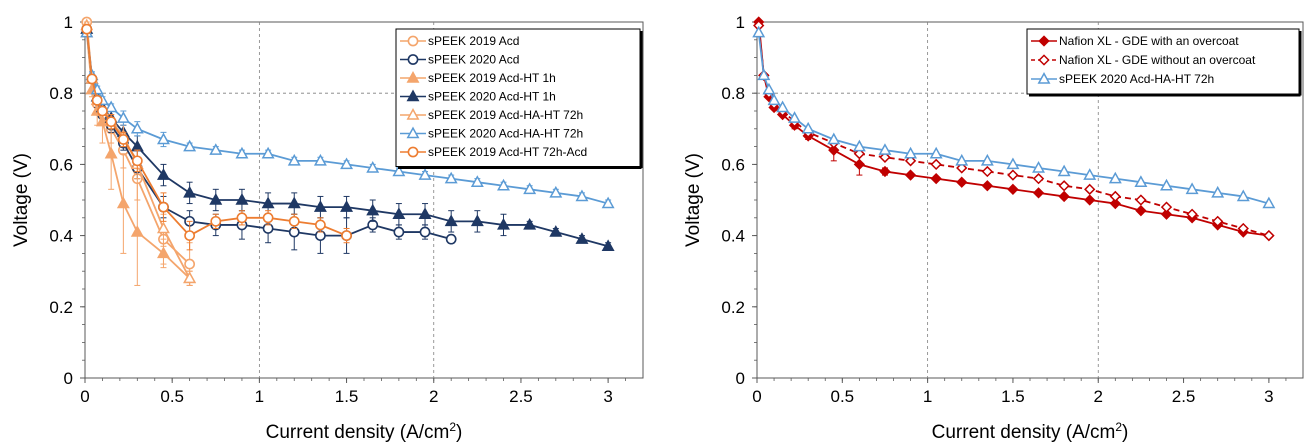  What do you see at coordinates (842, 396) in the screenshot?
I see `chart2-x-tick-label: 0.5` at bounding box center [842, 396].